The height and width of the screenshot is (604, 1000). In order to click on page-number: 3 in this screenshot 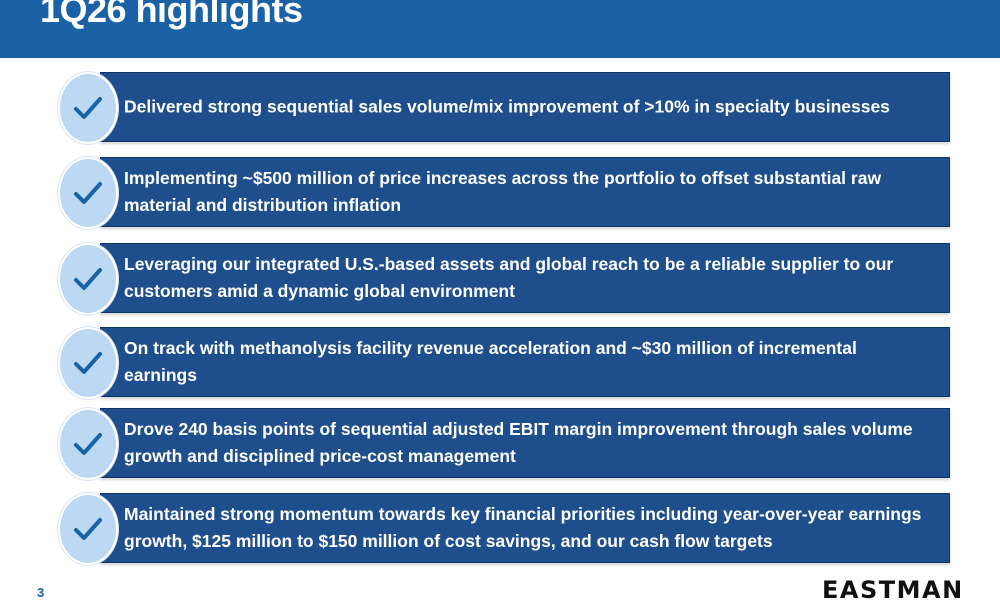, I will do `click(41, 592)`.